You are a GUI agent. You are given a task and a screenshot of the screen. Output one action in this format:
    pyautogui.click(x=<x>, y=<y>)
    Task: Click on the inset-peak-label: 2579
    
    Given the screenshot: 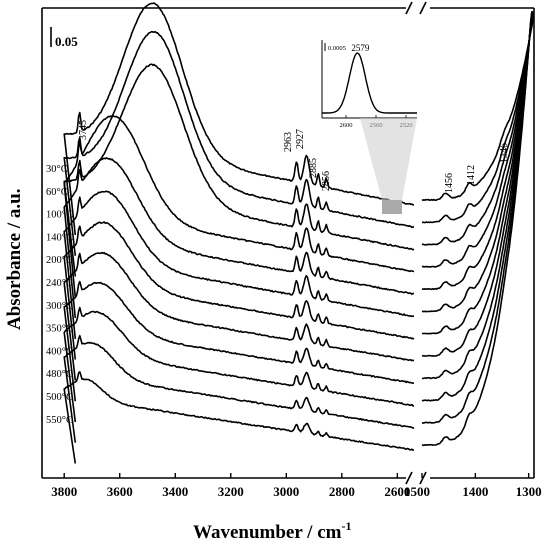 What is the action you would take?
    pyautogui.click(x=360, y=48)
    